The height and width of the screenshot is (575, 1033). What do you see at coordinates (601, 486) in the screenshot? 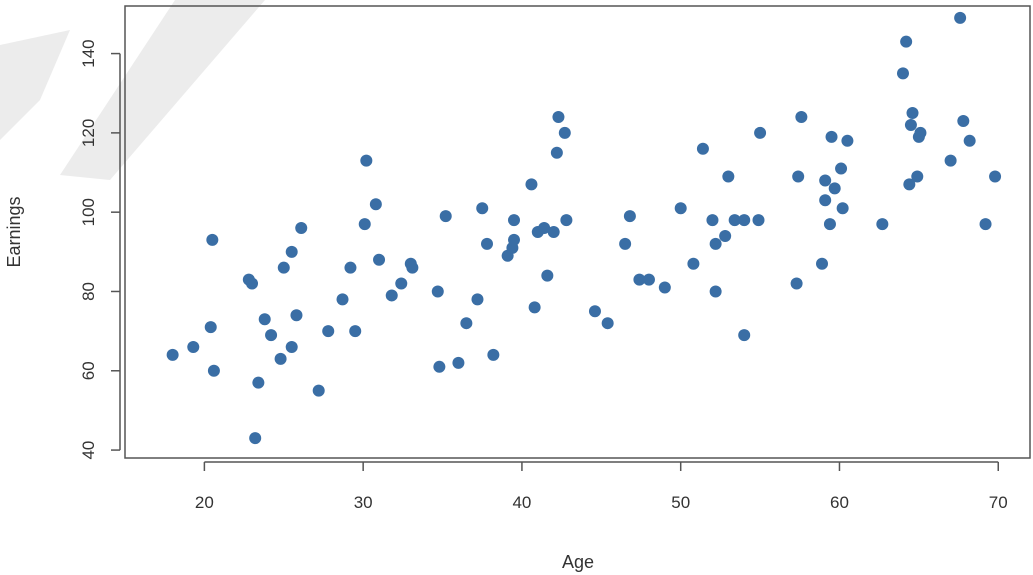
I see `x-axis: 20 30 40 50 60 70` at bounding box center [601, 486].